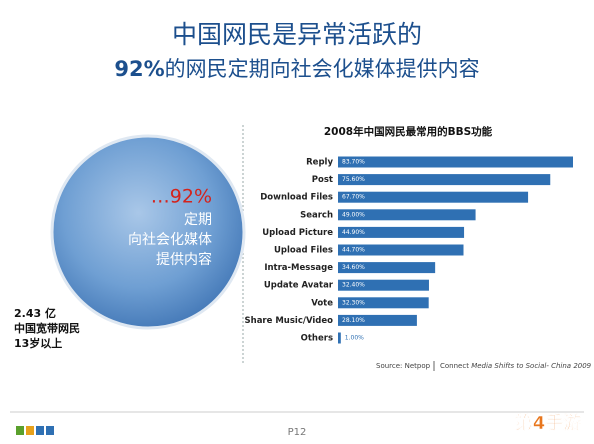  I want to click on value-label: 83.70%, so click(353, 162).